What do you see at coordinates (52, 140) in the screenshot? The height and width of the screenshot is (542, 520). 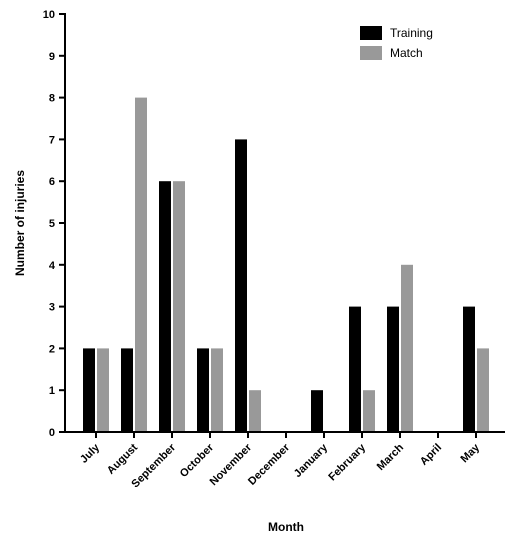 I see `y-tick-label: 7` at bounding box center [52, 140].